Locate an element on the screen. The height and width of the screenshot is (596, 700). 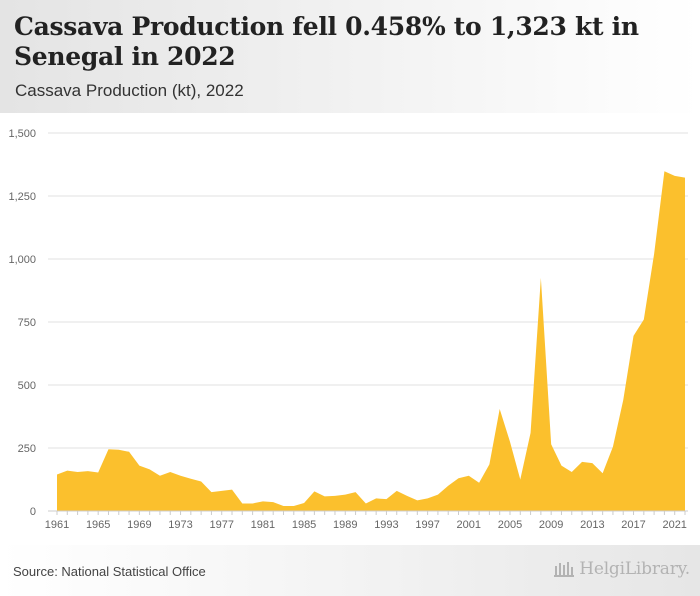
data-point-1978 is located at coordinates (232, 490).